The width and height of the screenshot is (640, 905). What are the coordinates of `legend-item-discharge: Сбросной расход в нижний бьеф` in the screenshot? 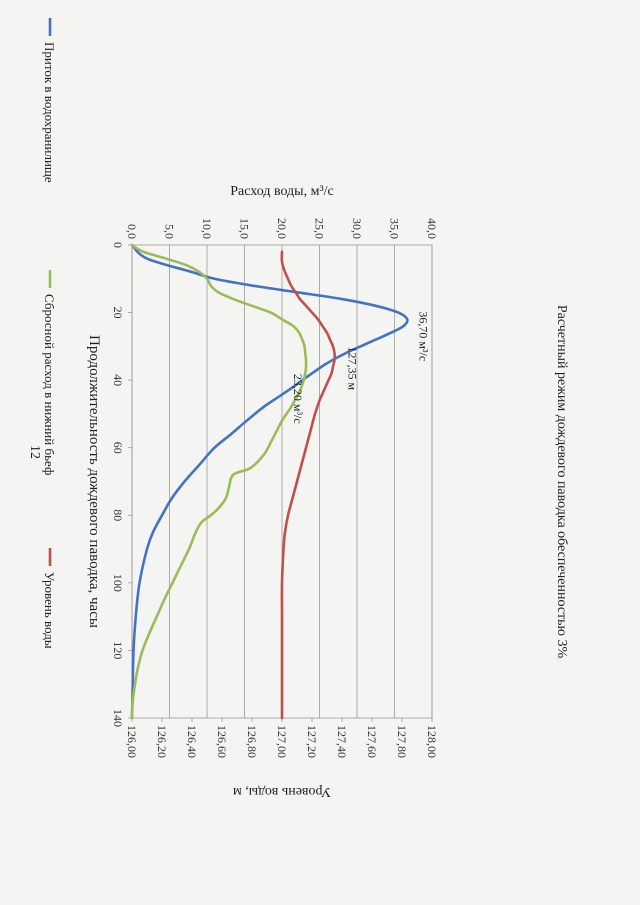 It's located at (49, 372).